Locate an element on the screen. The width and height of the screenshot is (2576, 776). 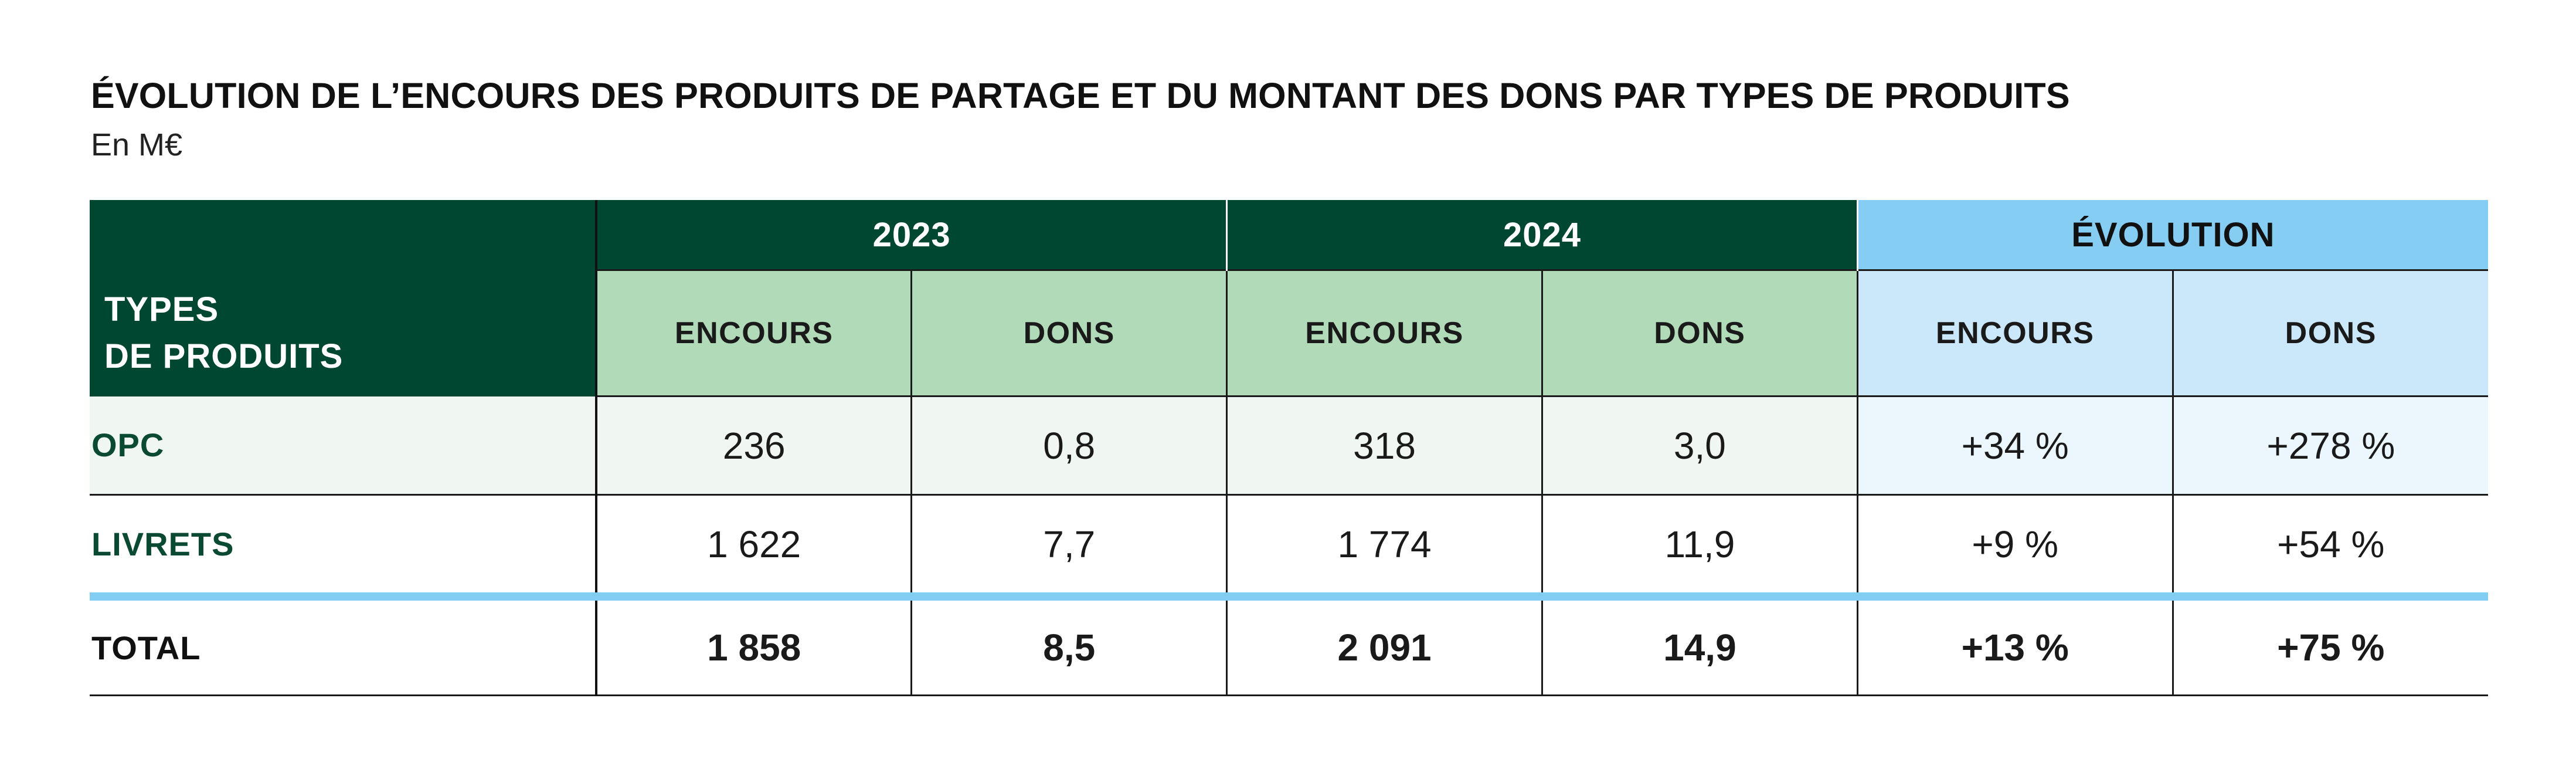
cell-value: 1 774 is located at coordinates (1385, 547).